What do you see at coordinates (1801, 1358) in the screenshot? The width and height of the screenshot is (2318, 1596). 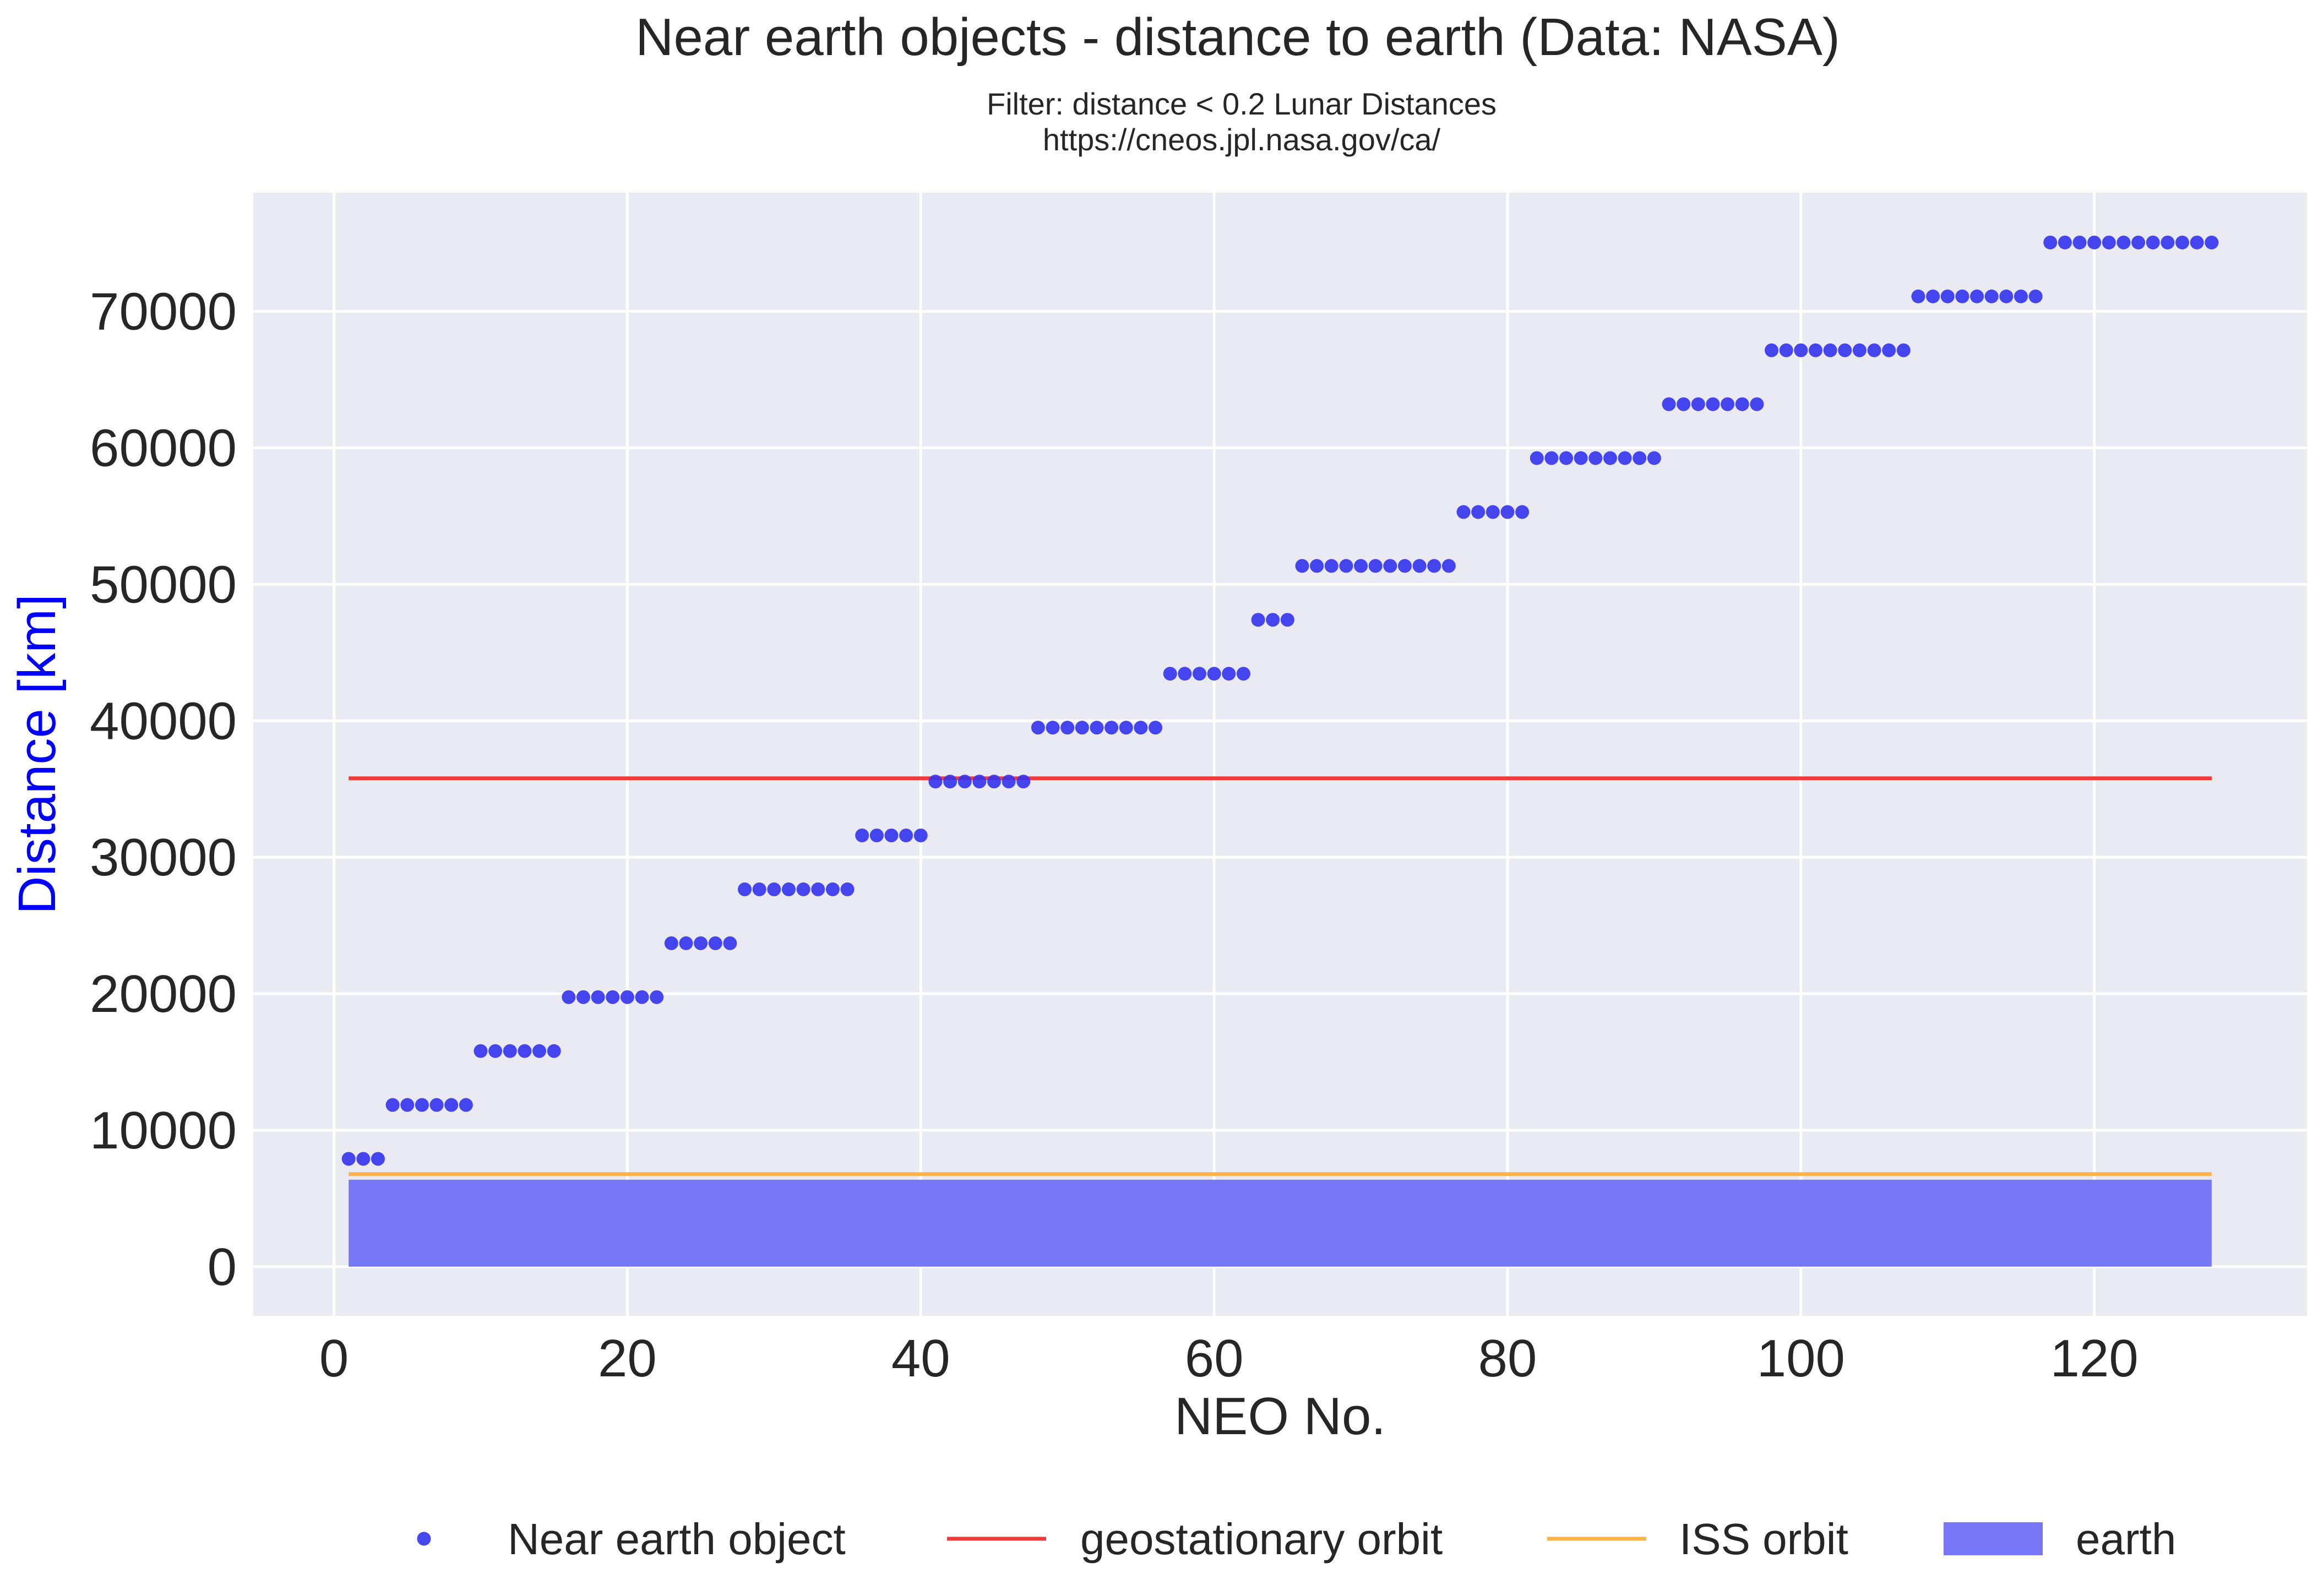 I see `x-tick-label: 100` at bounding box center [1801, 1358].